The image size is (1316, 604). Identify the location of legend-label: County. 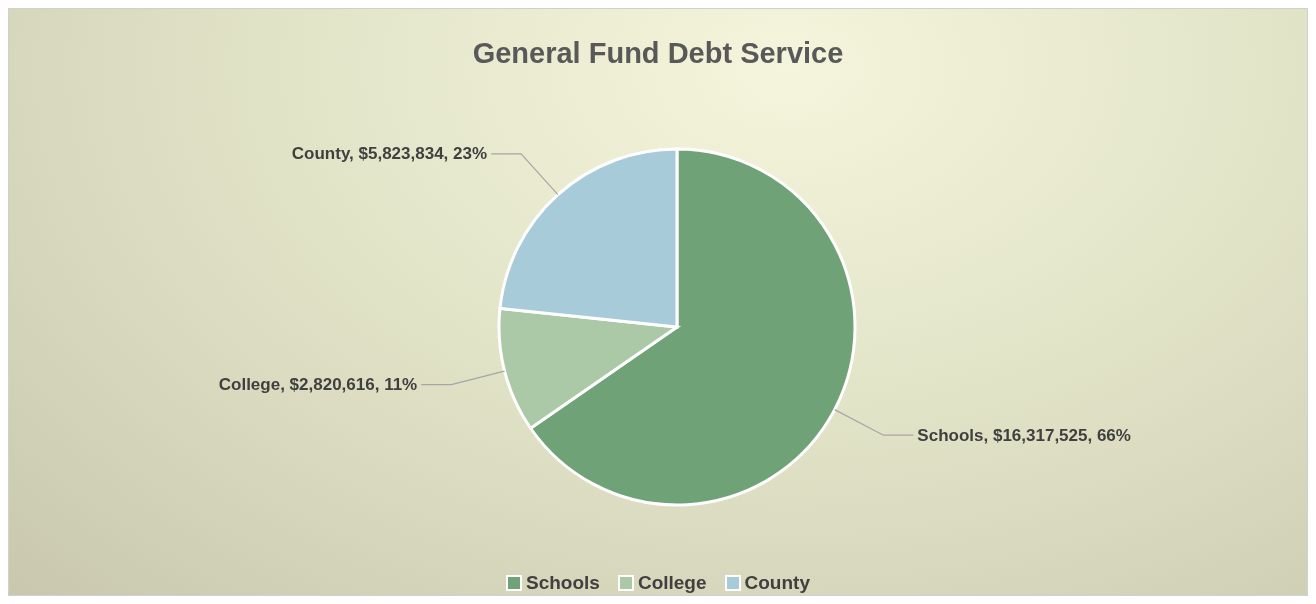
(776, 583).